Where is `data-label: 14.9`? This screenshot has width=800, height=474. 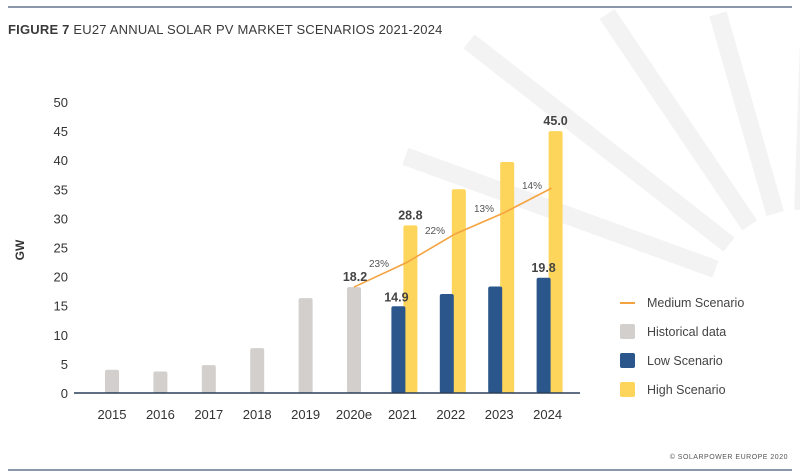
data-label: 14.9 is located at coordinates (396, 297).